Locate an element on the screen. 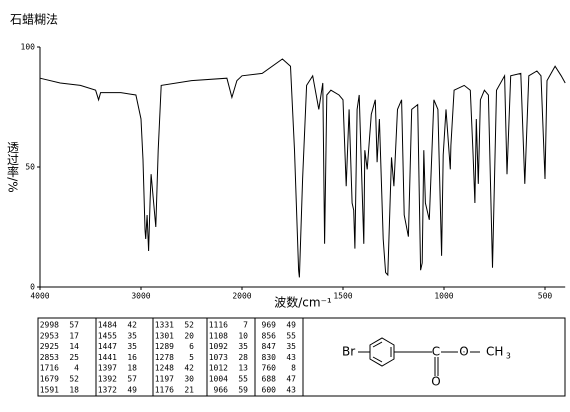 Image resolution: width=570 pixels, height=412 pixels. x-tick-label: 500 is located at coordinates (545, 296).